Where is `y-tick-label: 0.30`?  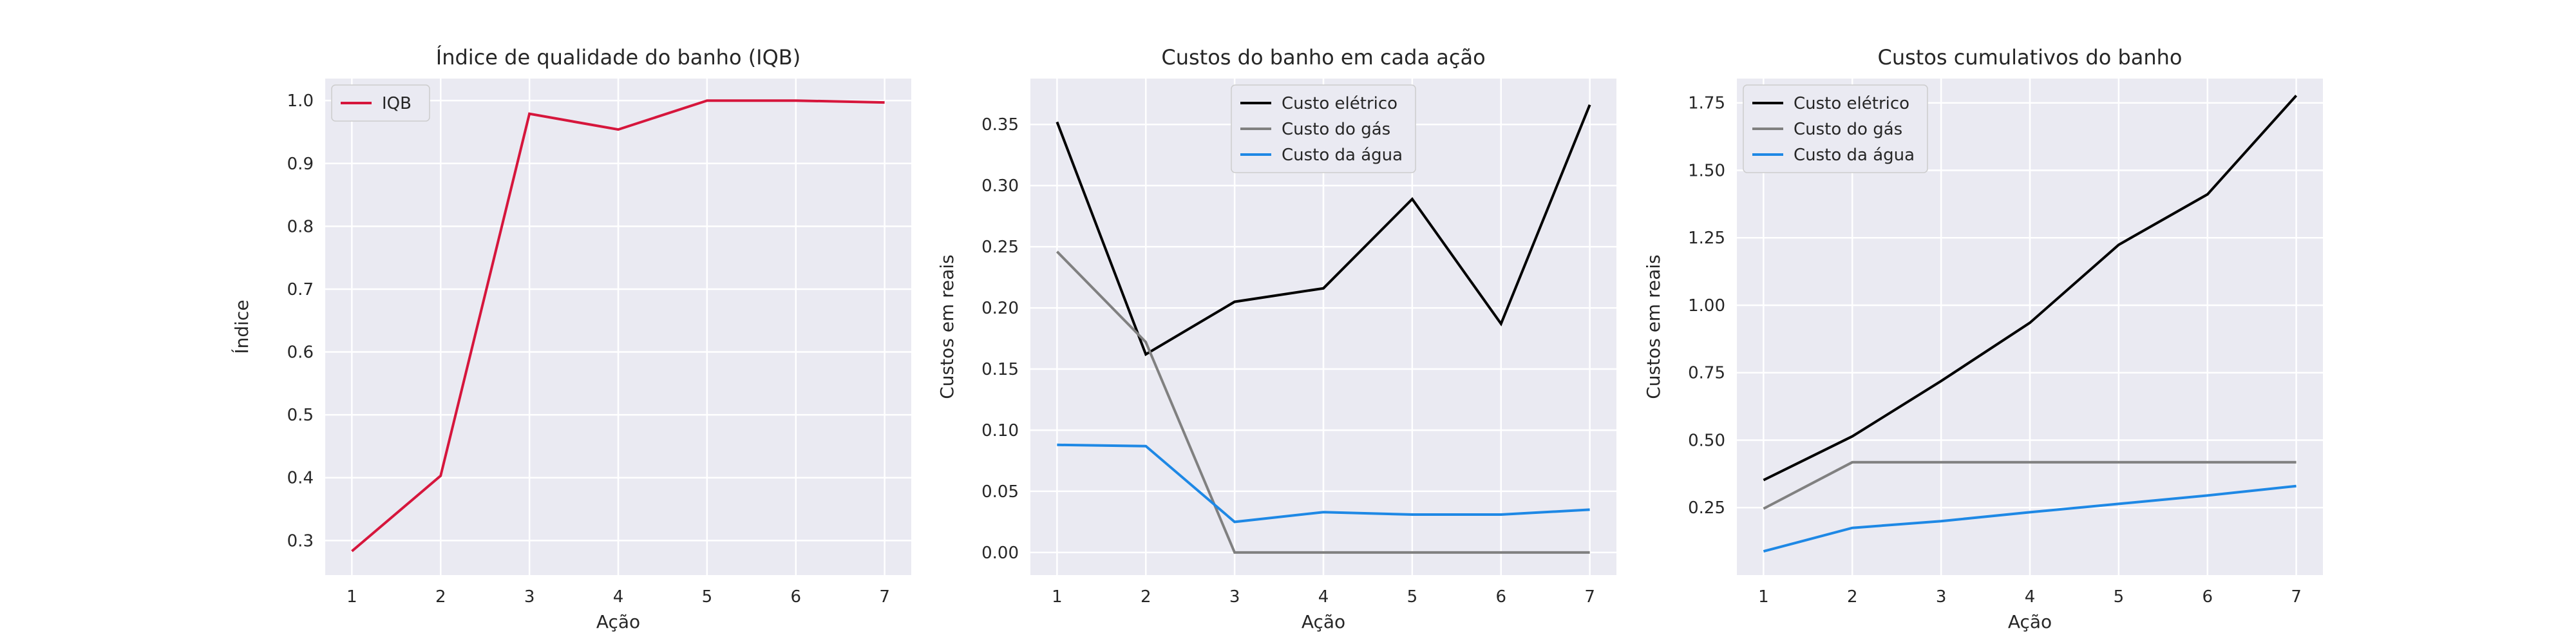
y-tick-label: 0.30 is located at coordinates (1000, 186).